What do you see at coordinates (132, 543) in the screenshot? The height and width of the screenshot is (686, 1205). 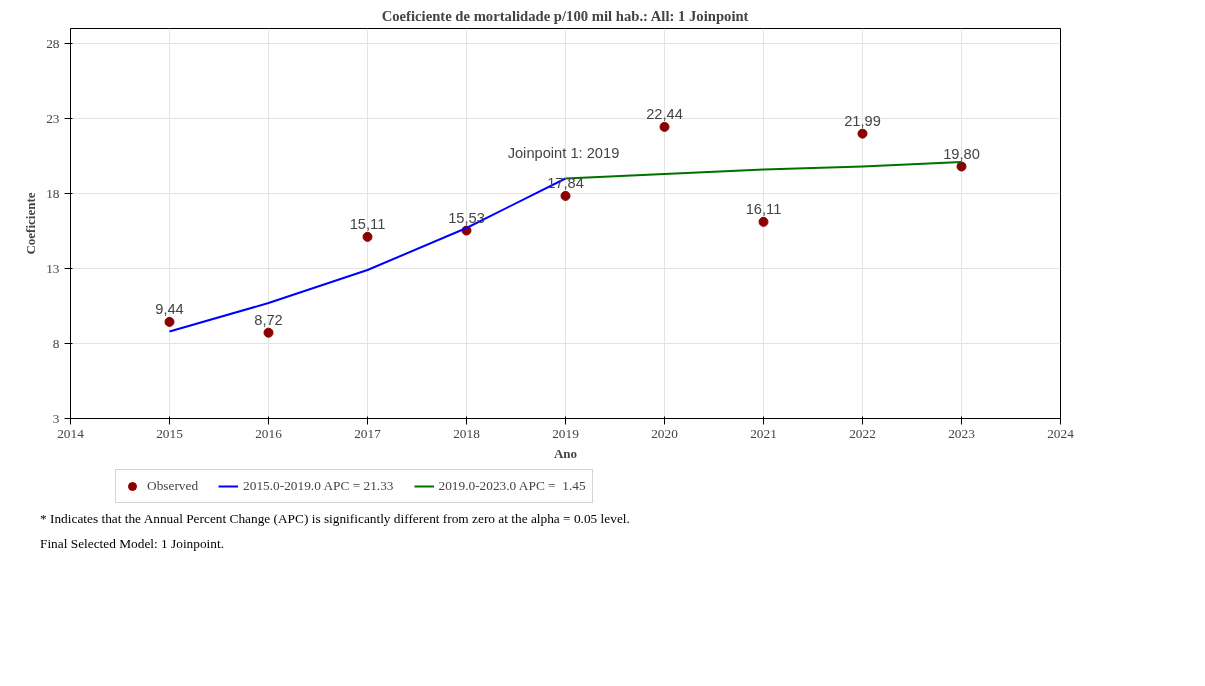 I see `text: Final Selected Model: 1 Joinpoint.` at bounding box center [132, 543].